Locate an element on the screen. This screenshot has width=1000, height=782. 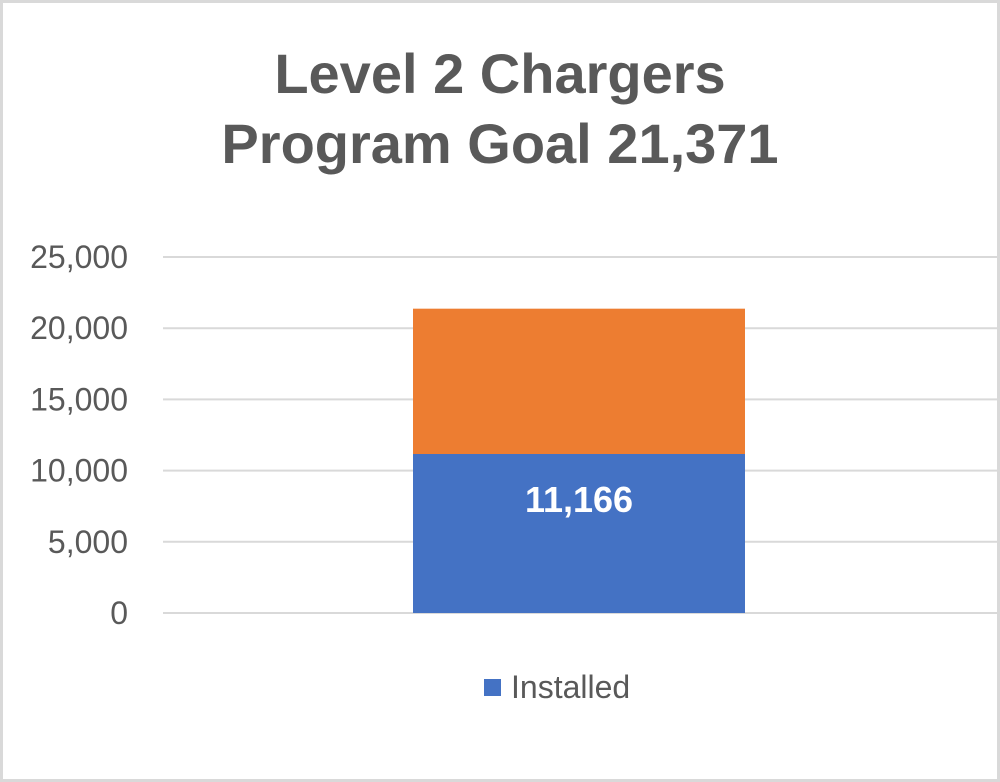
data-labels: 11,166 is located at coordinates (579, 499).